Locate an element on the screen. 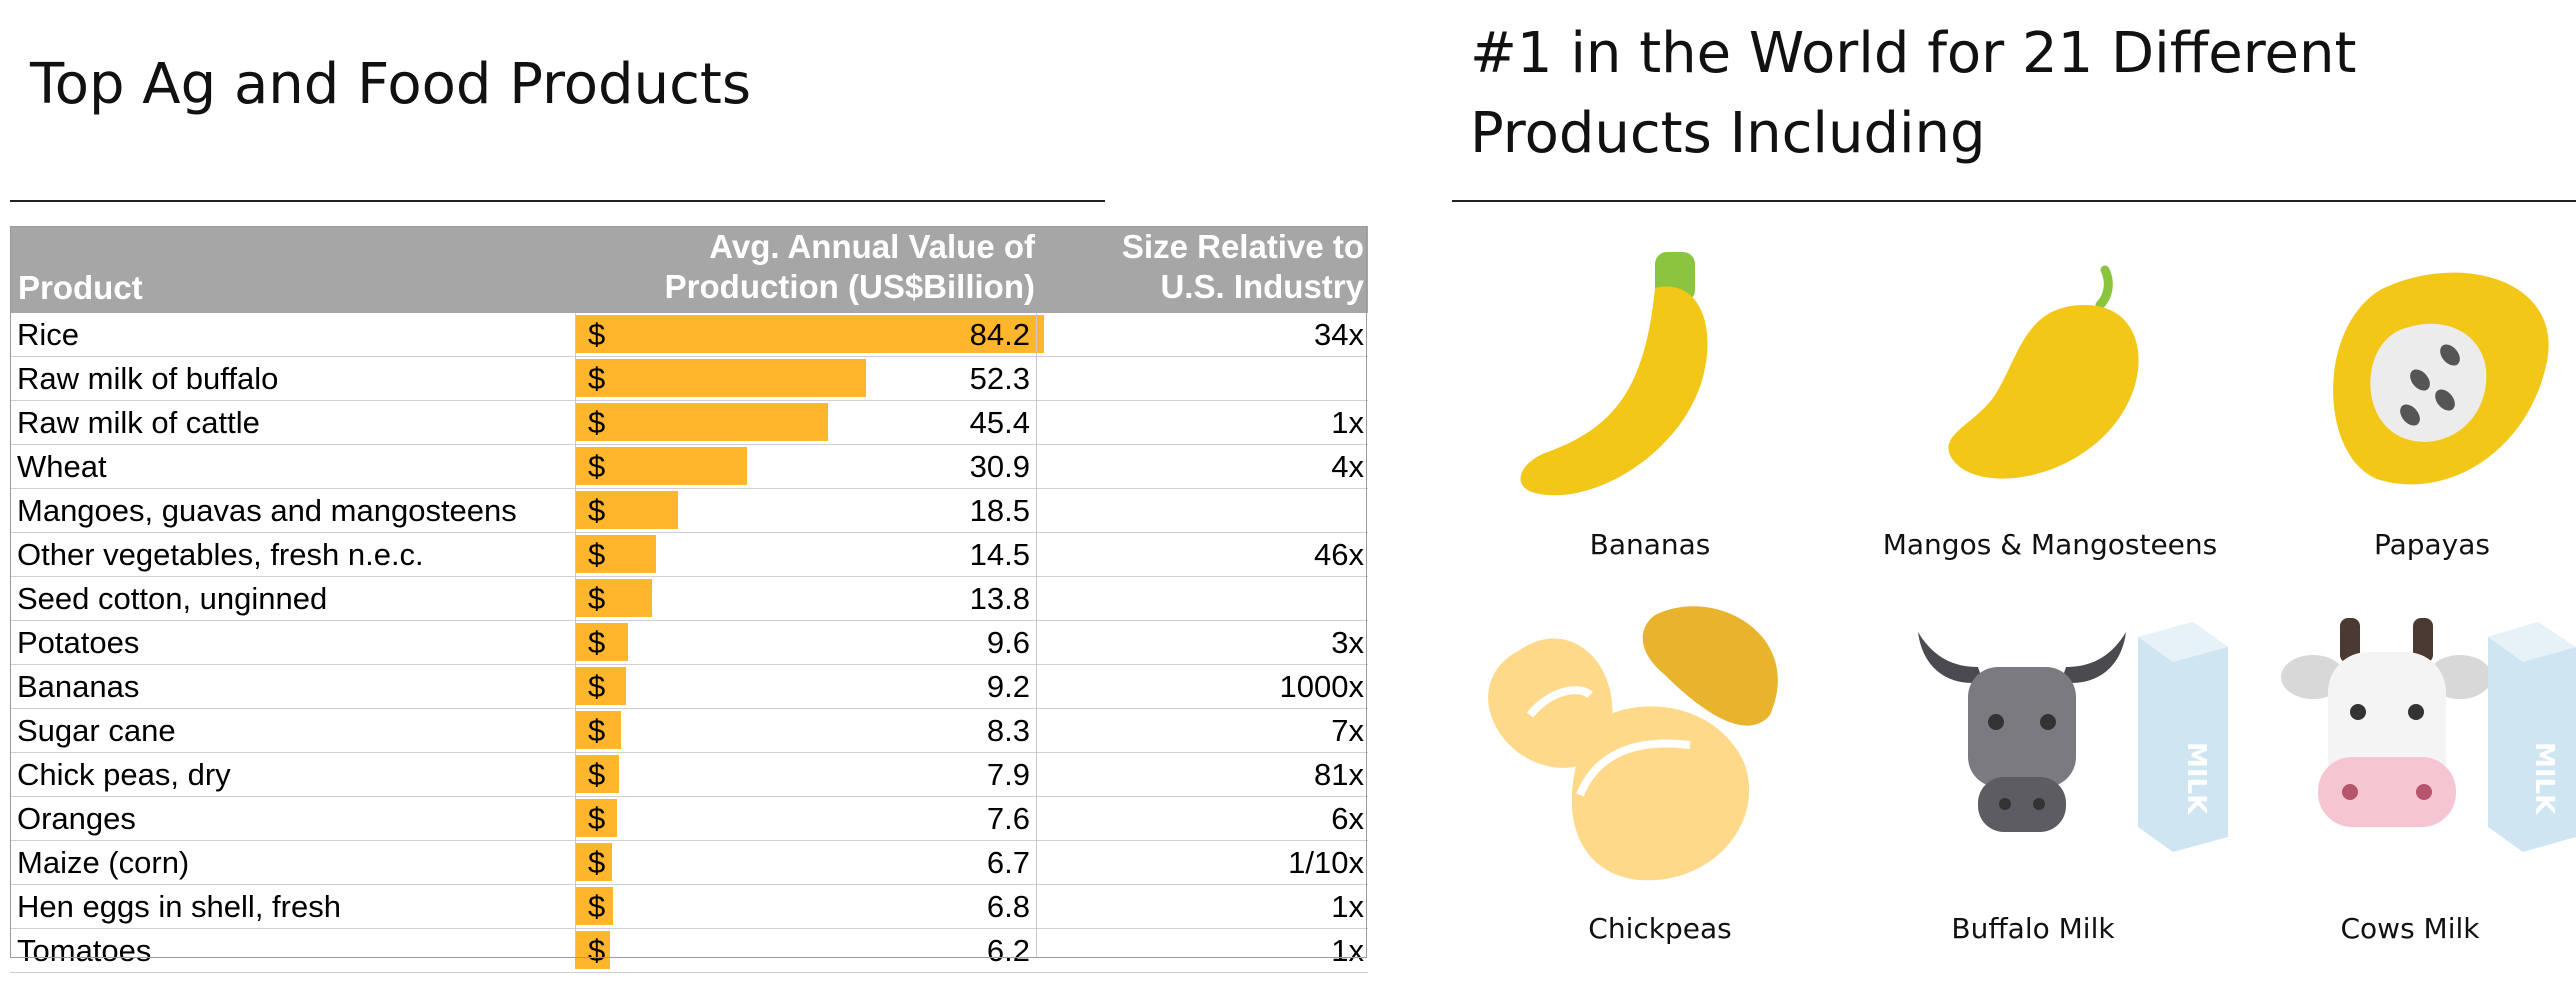  product-name: Raw milk of cattle is located at coordinates (138, 422).